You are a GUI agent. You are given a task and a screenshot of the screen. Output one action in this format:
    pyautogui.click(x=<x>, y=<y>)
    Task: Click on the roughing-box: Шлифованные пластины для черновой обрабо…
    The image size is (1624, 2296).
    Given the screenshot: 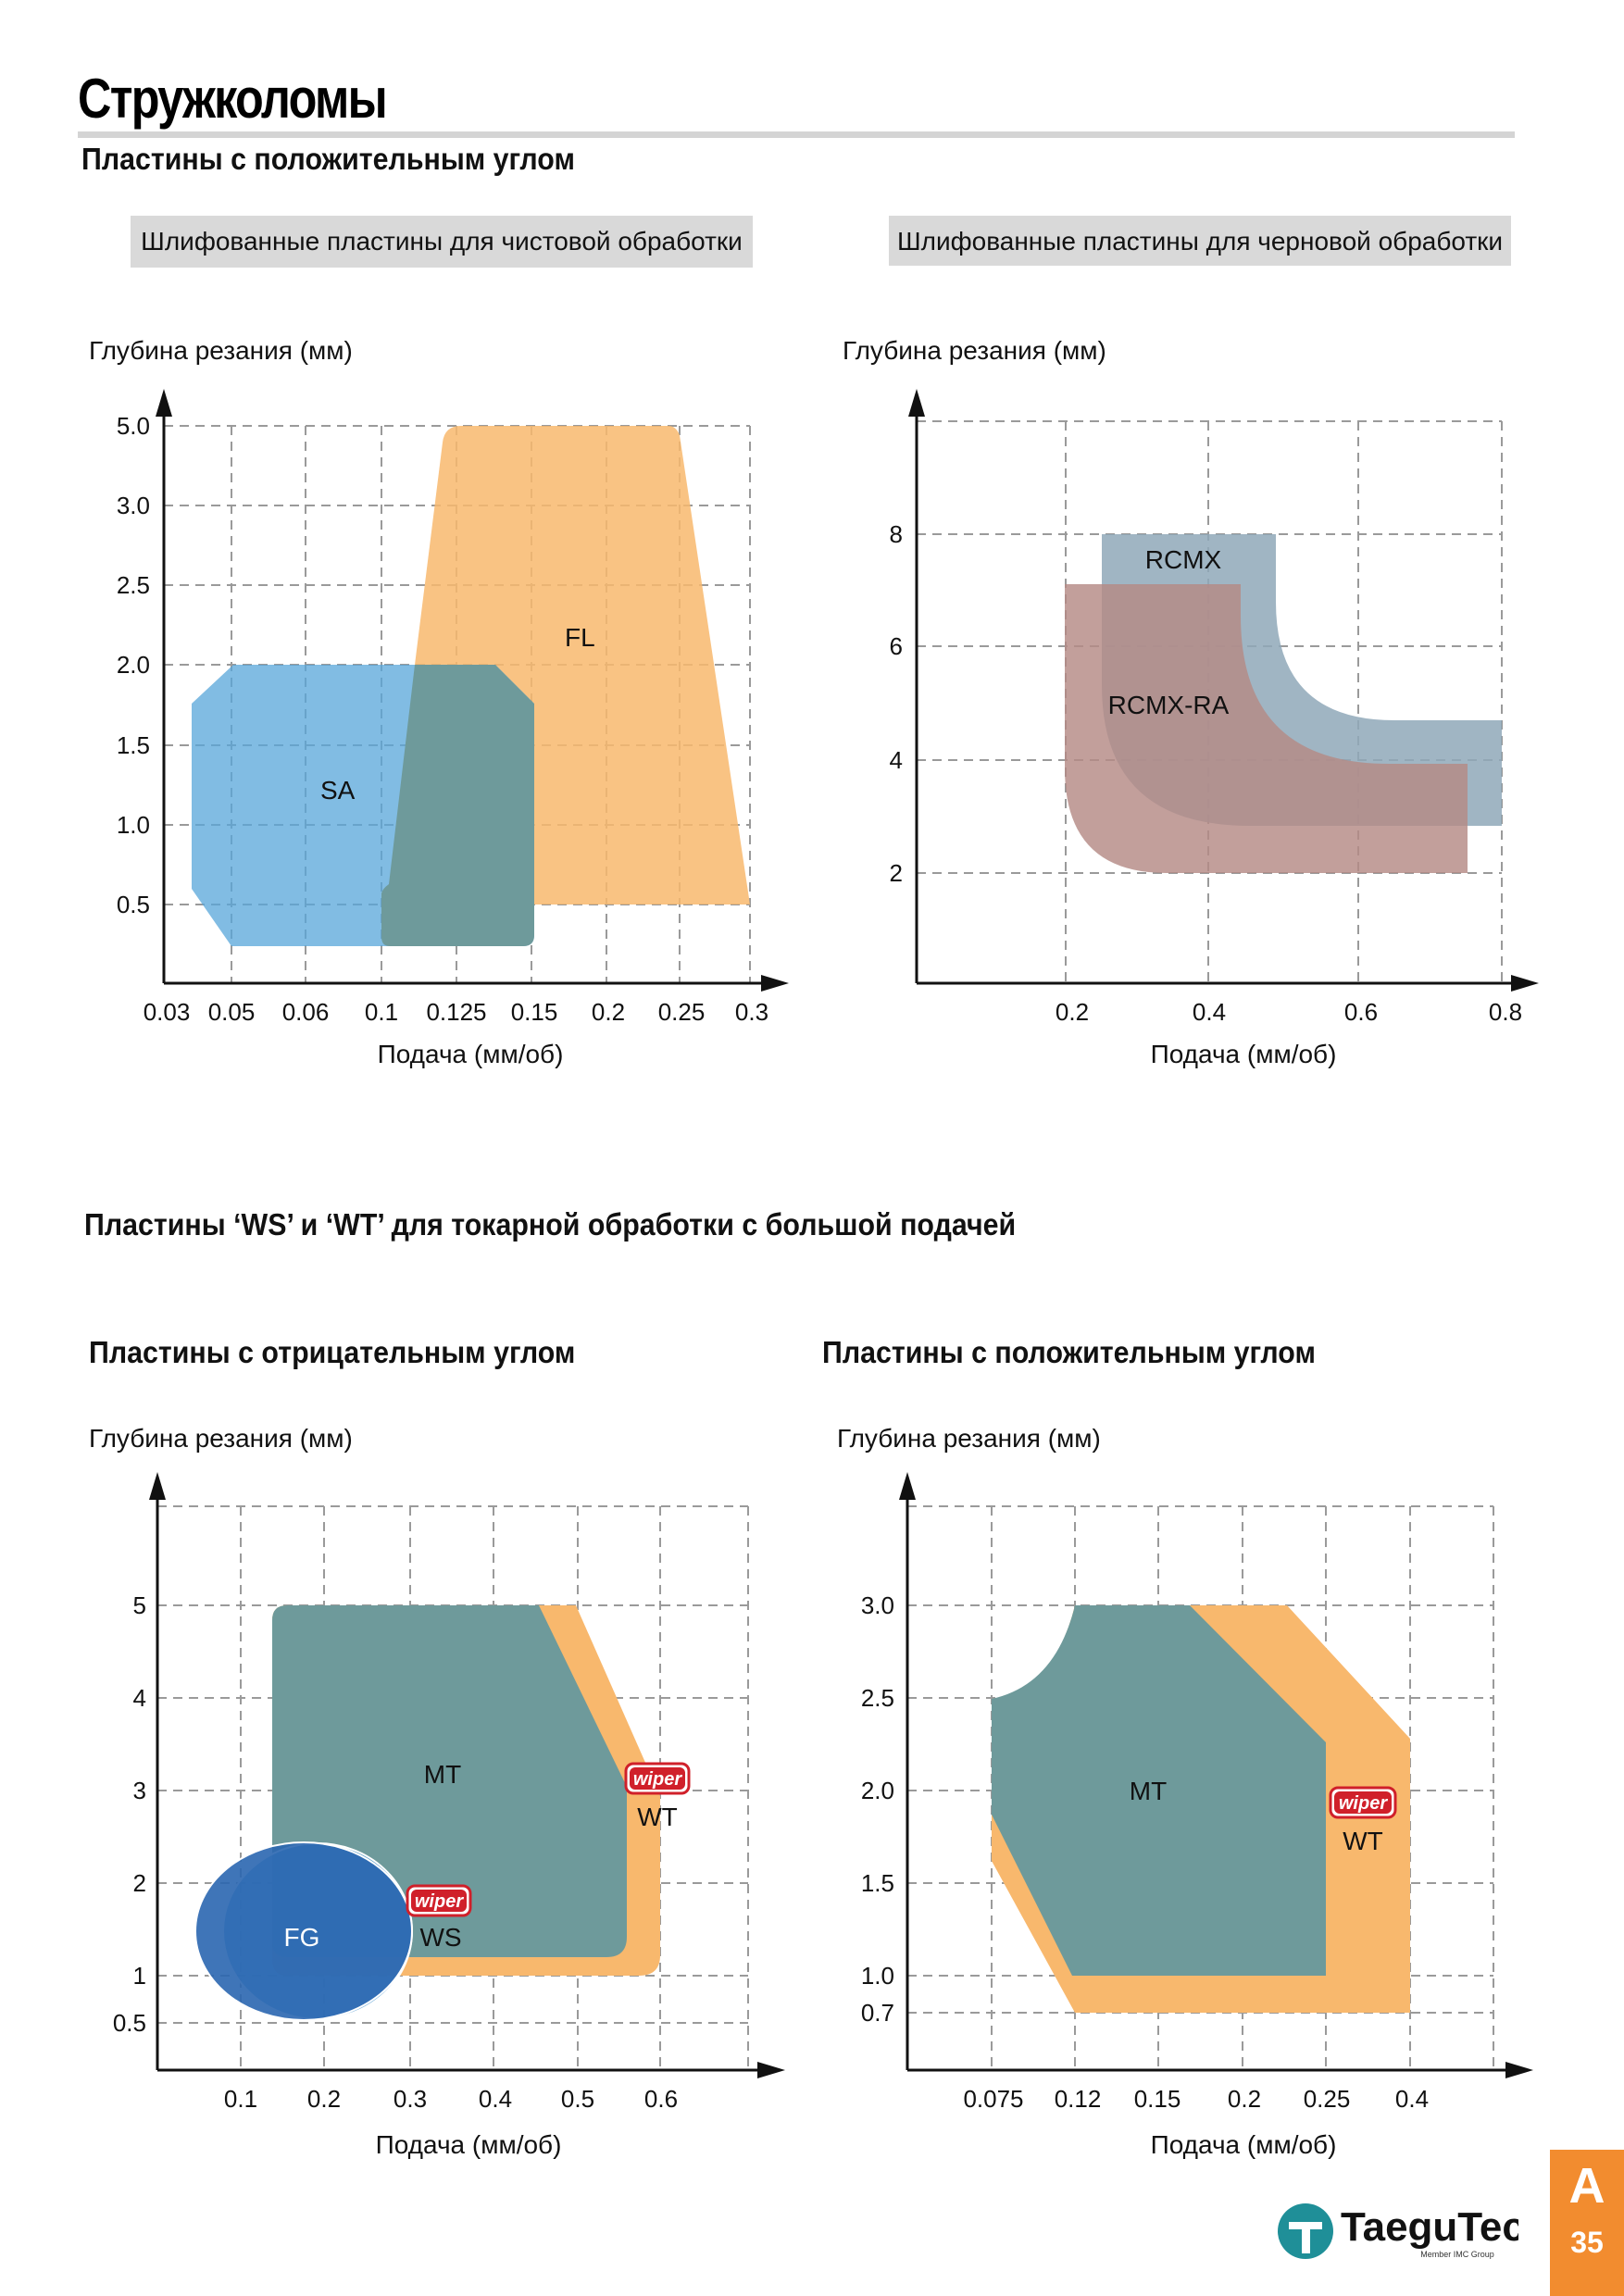 What is the action you would take?
    pyautogui.click(x=1200, y=241)
    